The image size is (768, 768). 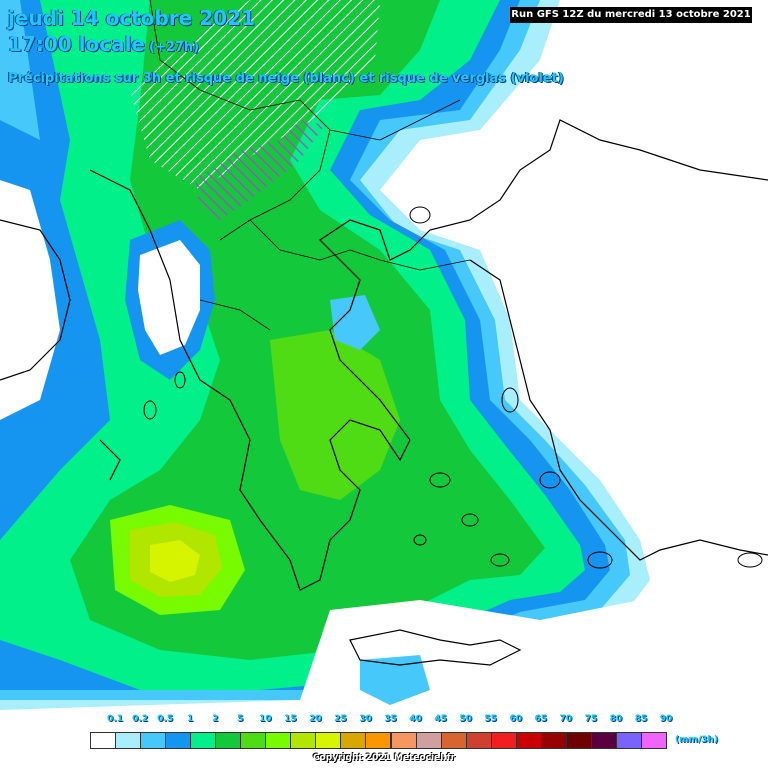 I want to click on legend-tick-label: 85, so click(x=641, y=719).